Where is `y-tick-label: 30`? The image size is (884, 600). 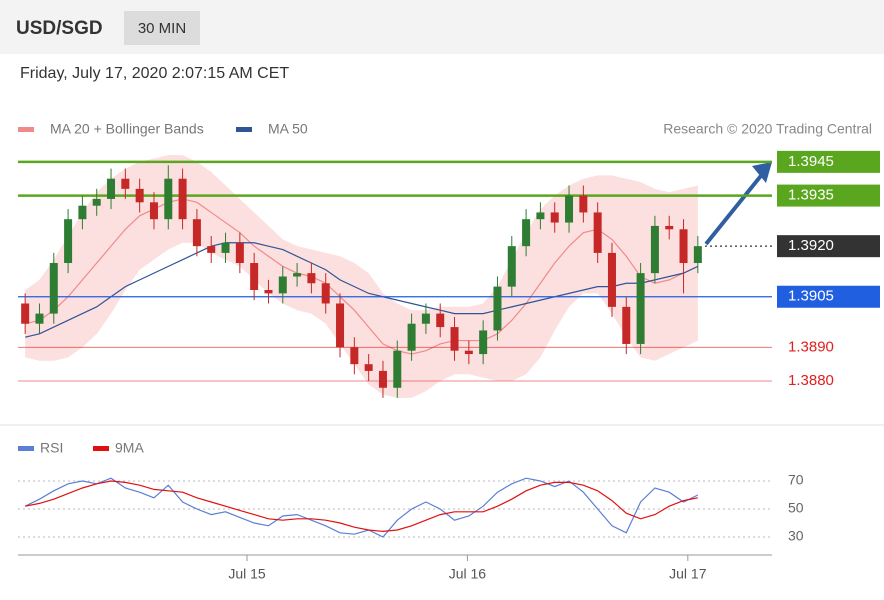
y-tick-label: 30 is located at coordinates (796, 536).